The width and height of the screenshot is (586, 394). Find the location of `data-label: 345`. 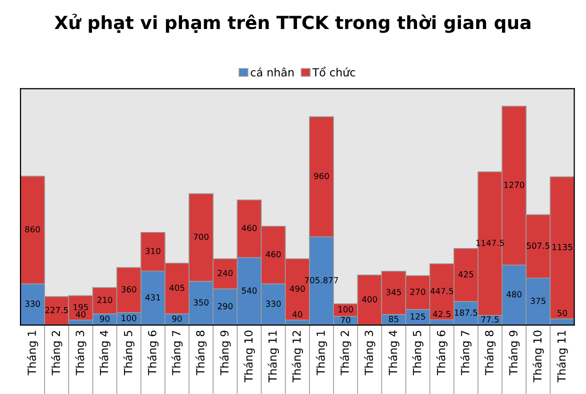

data-label: 345 is located at coordinates (393, 292).